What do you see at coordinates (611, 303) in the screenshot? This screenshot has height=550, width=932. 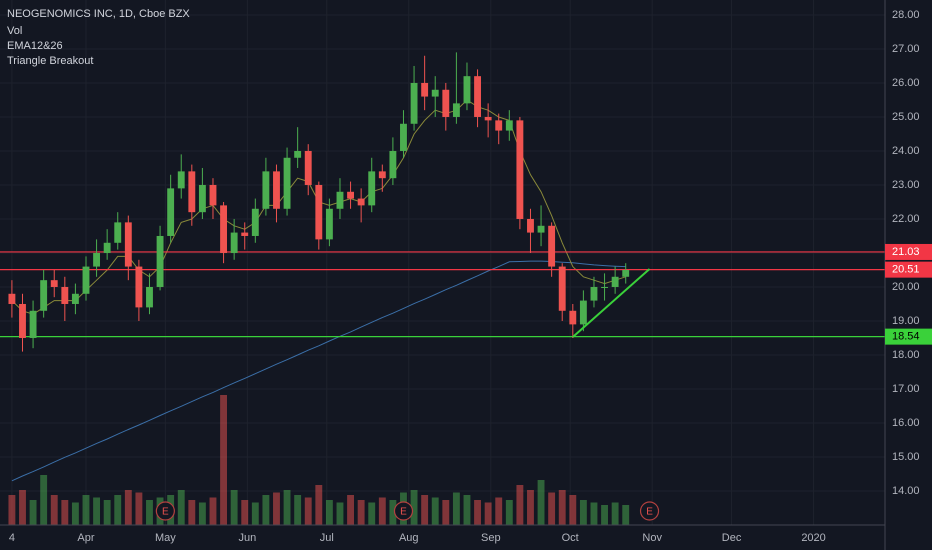 I see `trendline` at bounding box center [611, 303].